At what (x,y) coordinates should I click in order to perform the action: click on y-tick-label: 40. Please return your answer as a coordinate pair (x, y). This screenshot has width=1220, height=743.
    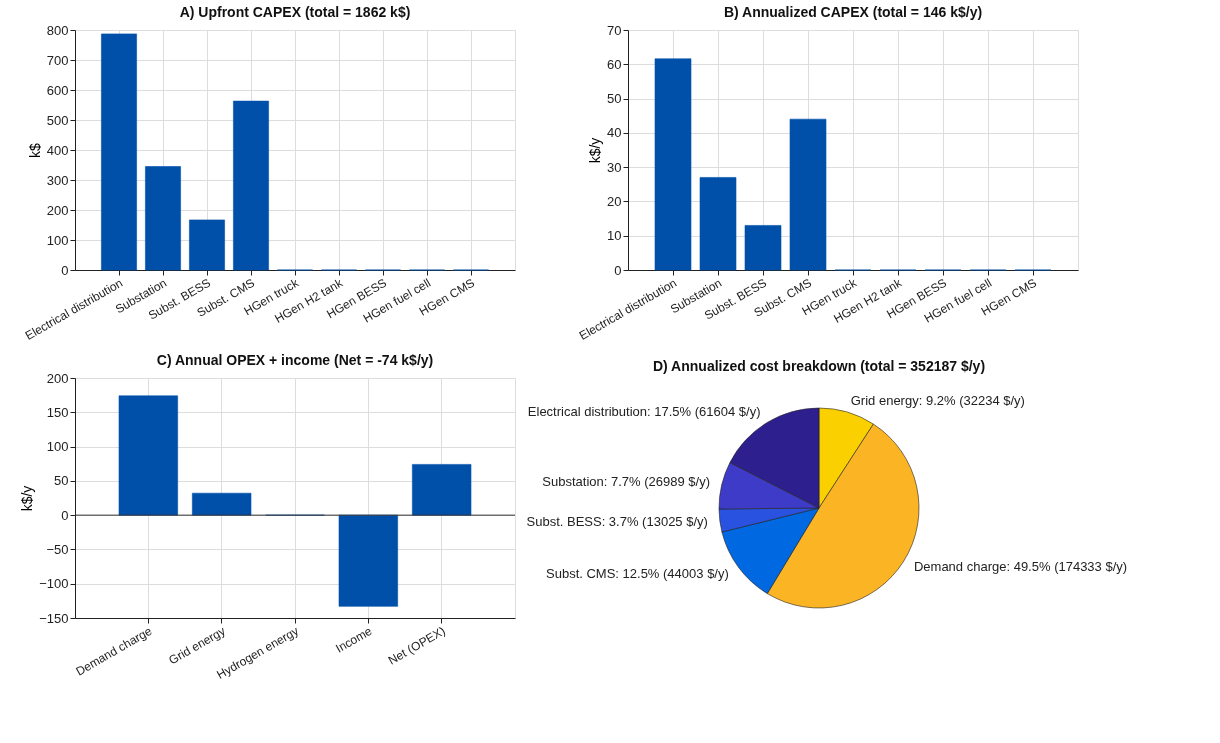
    Looking at the image, I should click on (614, 133).